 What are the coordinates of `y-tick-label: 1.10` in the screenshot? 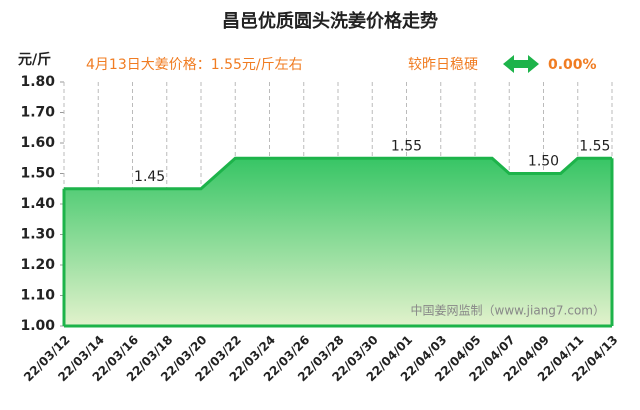 It's located at (37, 296).